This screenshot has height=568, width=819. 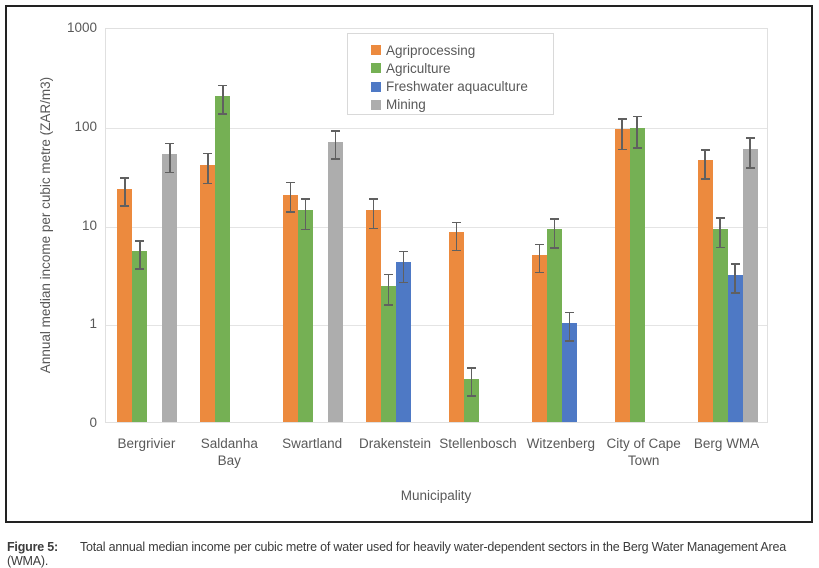 I want to click on x-axis-title: Municipality, so click(x=436, y=495).